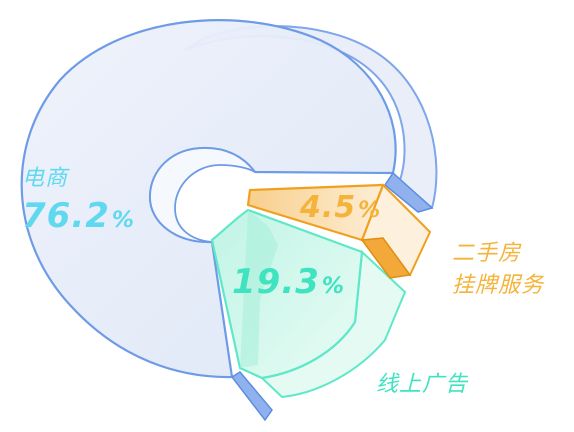 The image size is (574, 432). Describe the element at coordinates (339, 231) in the screenshot. I see `slice-secondhand-housing` at that location.